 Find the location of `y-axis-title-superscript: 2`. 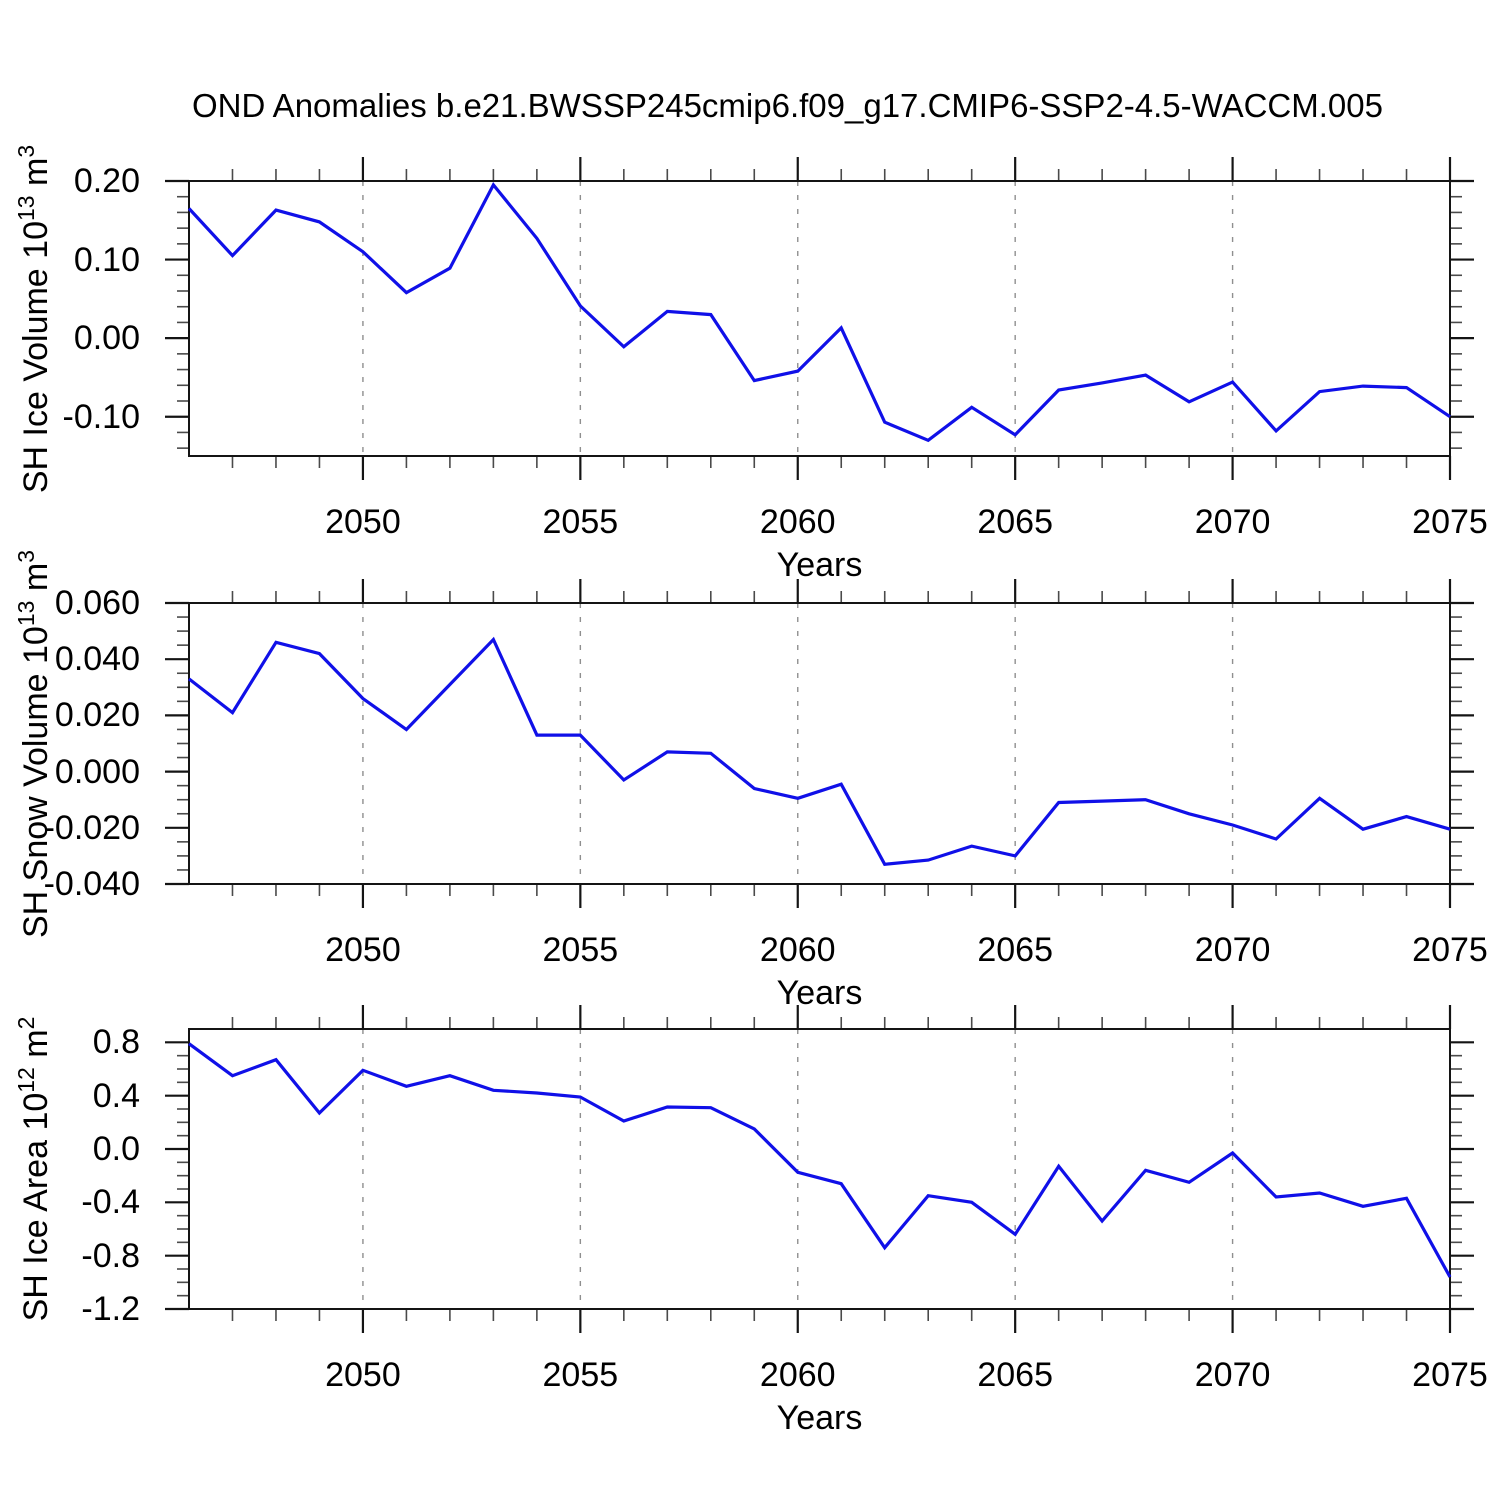

y-axis-title-superscript: 2 is located at coordinates (26, 1023).